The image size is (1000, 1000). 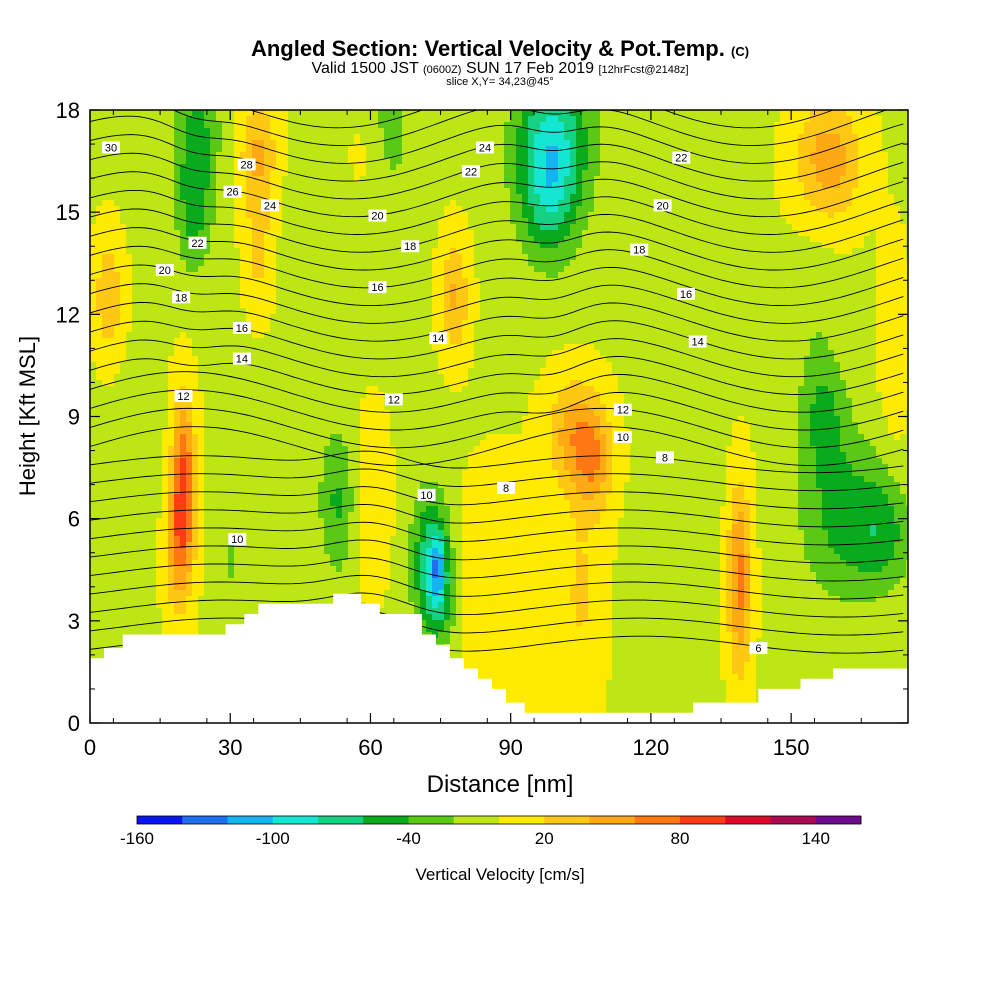 What do you see at coordinates (74, 519) in the screenshot?
I see `y-tick-label: 6` at bounding box center [74, 519].